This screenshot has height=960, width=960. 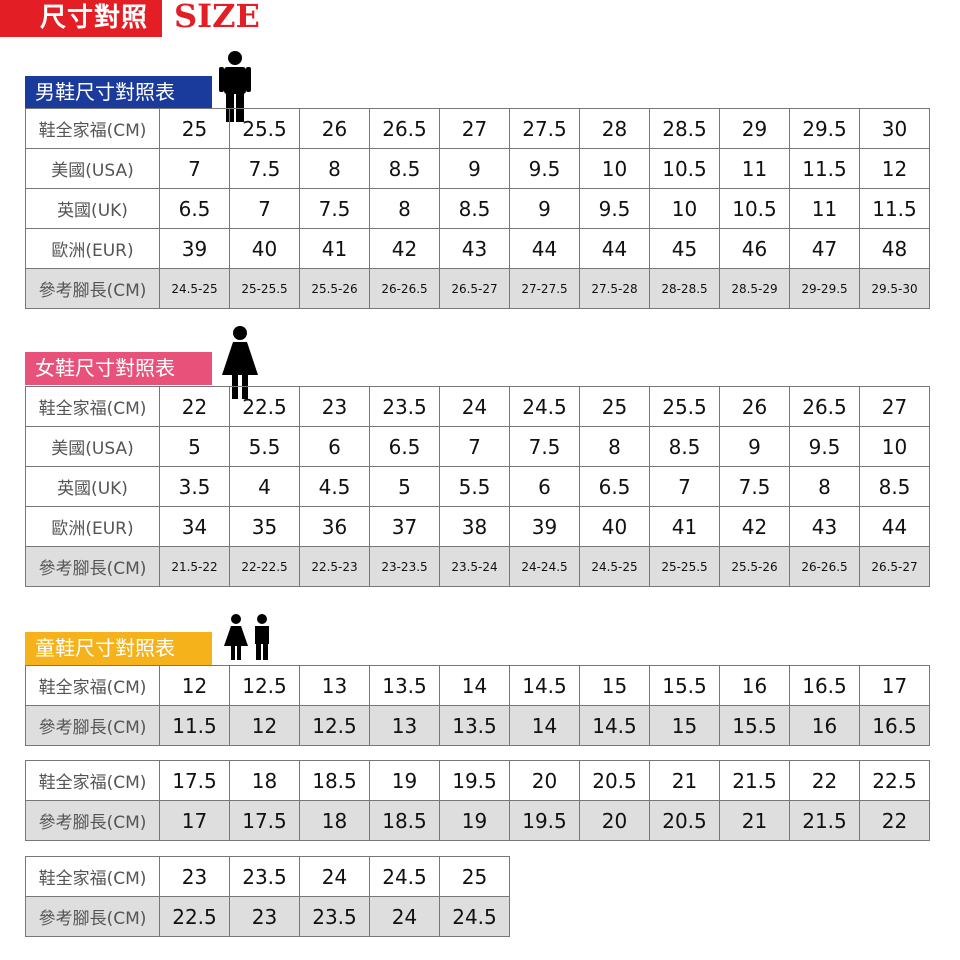 I want to click on size-cell: 44, so click(x=544, y=248).